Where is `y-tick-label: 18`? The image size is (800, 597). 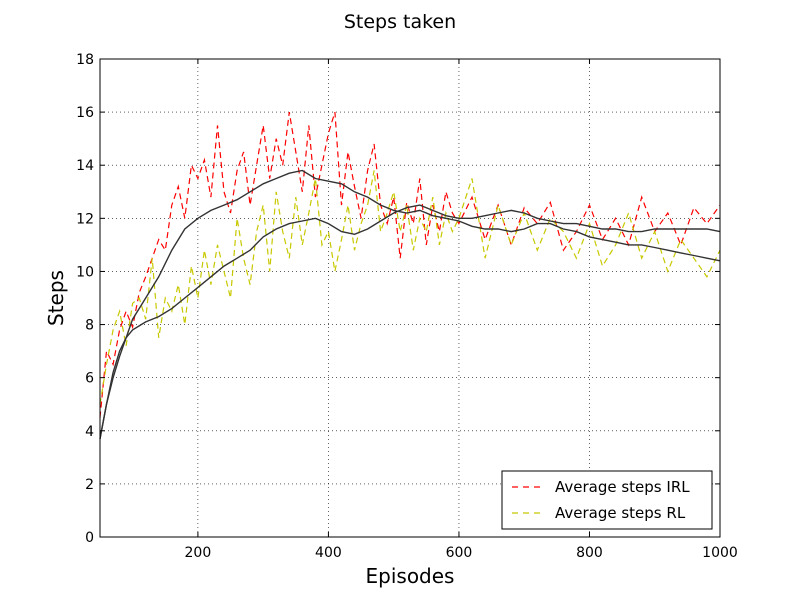
y-tick-label: 18 is located at coordinates (85, 60).